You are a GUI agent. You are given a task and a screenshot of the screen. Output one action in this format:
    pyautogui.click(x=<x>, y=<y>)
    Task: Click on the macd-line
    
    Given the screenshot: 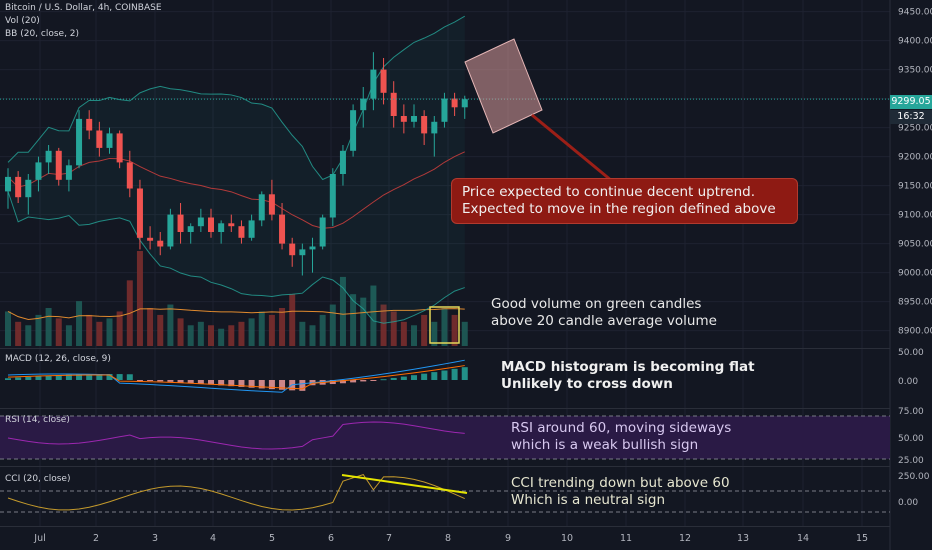 What is the action you would take?
    pyautogui.click(x=236, y=376)
    